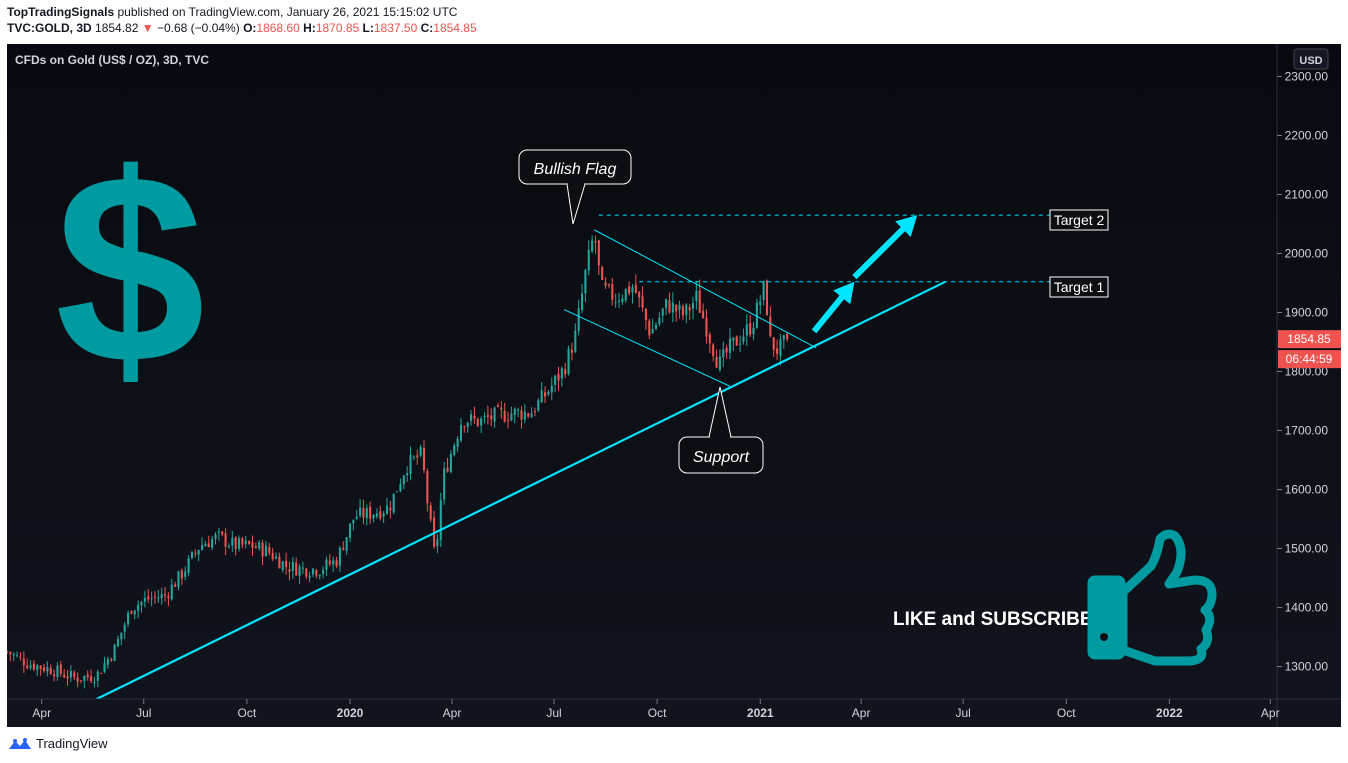  Describe the element at coordinates (721, 430) in the screenshot. I see `support-callout: Support` at that location.